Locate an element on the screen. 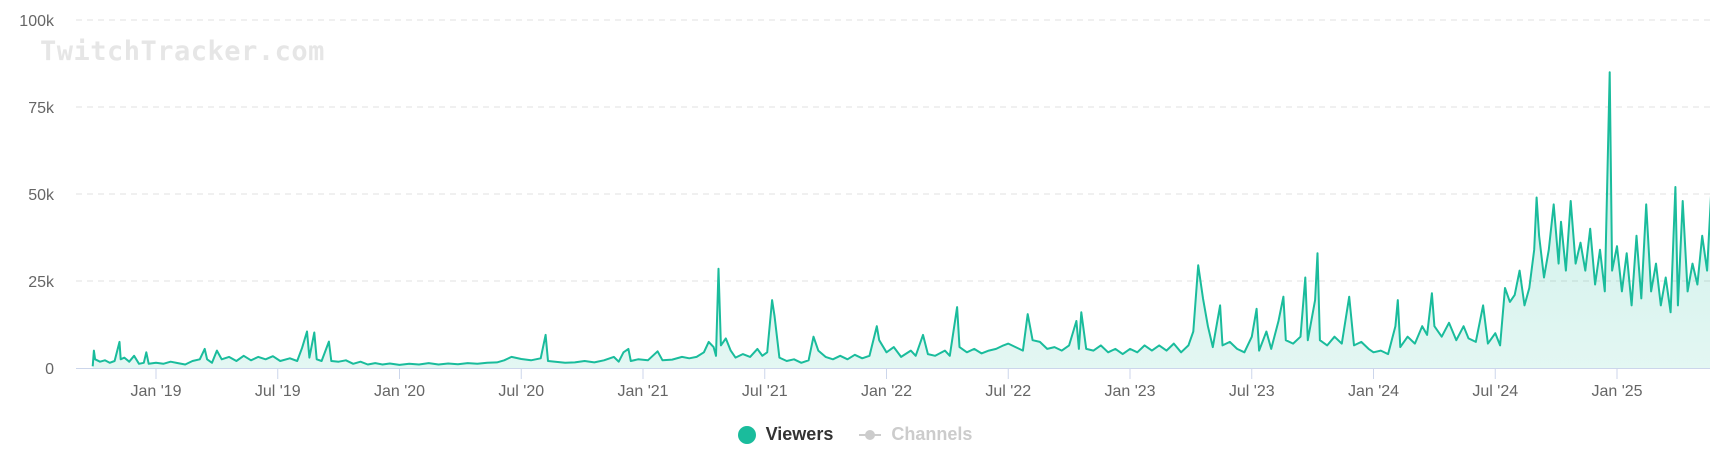 The image size is (1710, 461). y-axis-labels: 0 25k 50k 75k 100k is located at coordinates (37, 195).